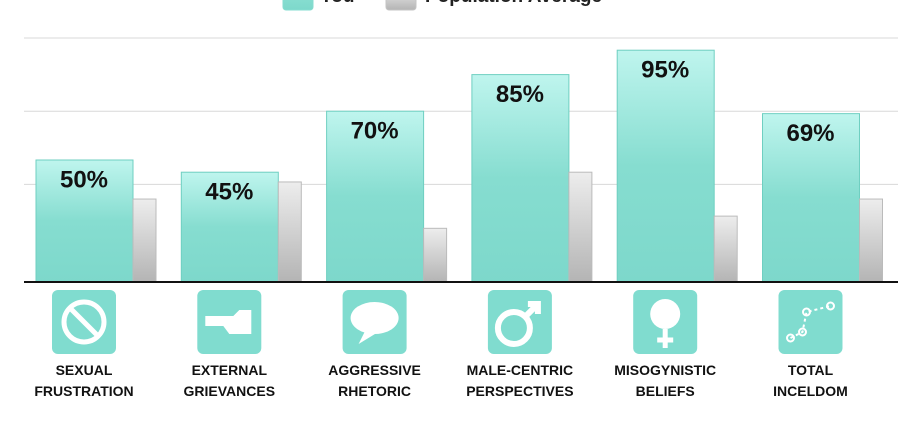  Describe the element at coordinates (520, 380) in the screenshot. I see `x-tick-label: MALE-CENTRIC PERSPECTIVES` at that location.